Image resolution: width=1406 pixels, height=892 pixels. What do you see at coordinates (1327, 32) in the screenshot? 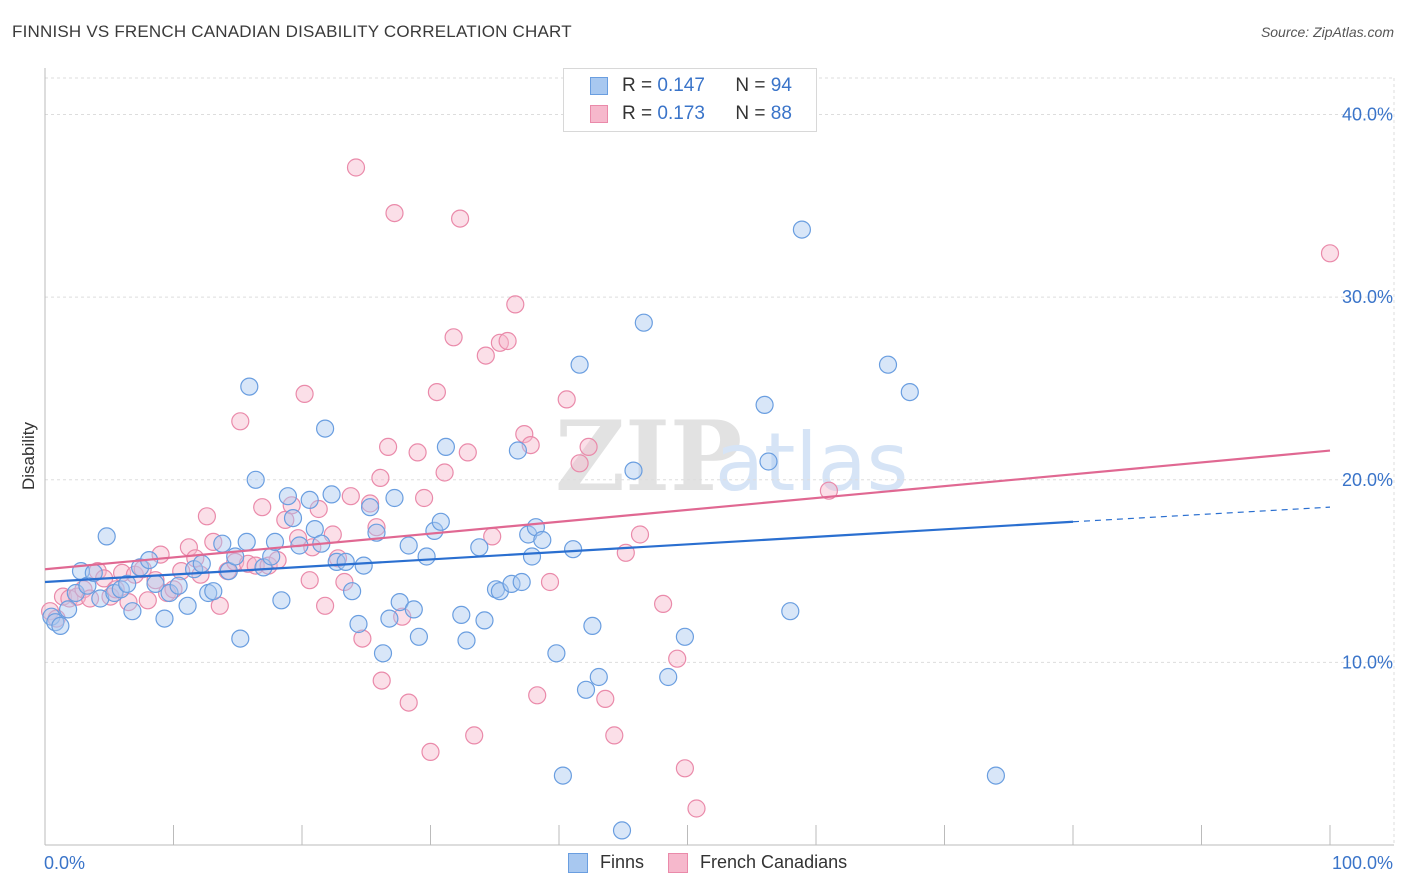
I see `chart-source: Source: ZipAtlas.com` at bounding box center [1327, 32].